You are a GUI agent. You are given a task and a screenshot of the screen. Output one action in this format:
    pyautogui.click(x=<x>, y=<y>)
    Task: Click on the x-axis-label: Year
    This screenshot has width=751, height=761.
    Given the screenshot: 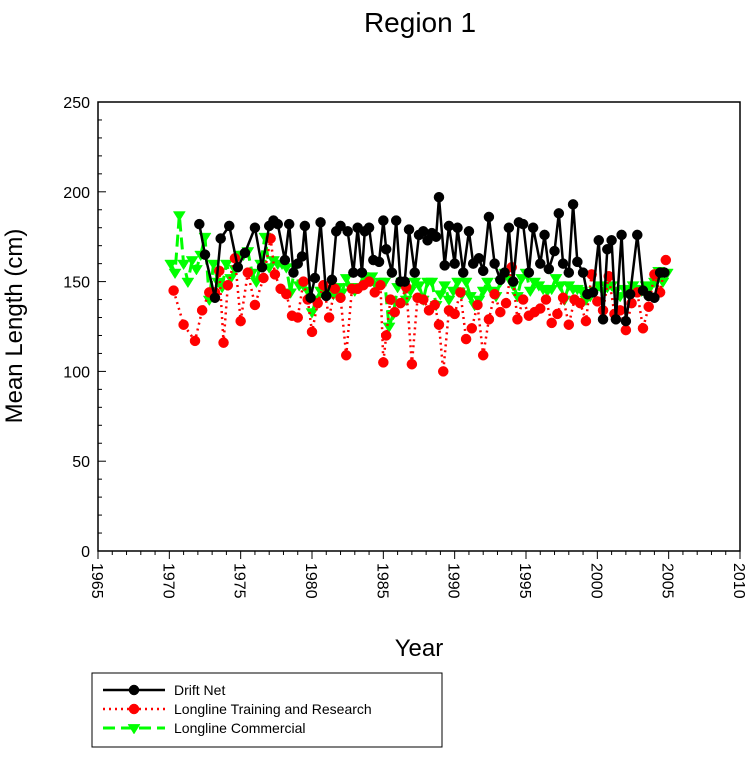 What is the action you would take?
    pyautogui.click(x=419, y=648)
    